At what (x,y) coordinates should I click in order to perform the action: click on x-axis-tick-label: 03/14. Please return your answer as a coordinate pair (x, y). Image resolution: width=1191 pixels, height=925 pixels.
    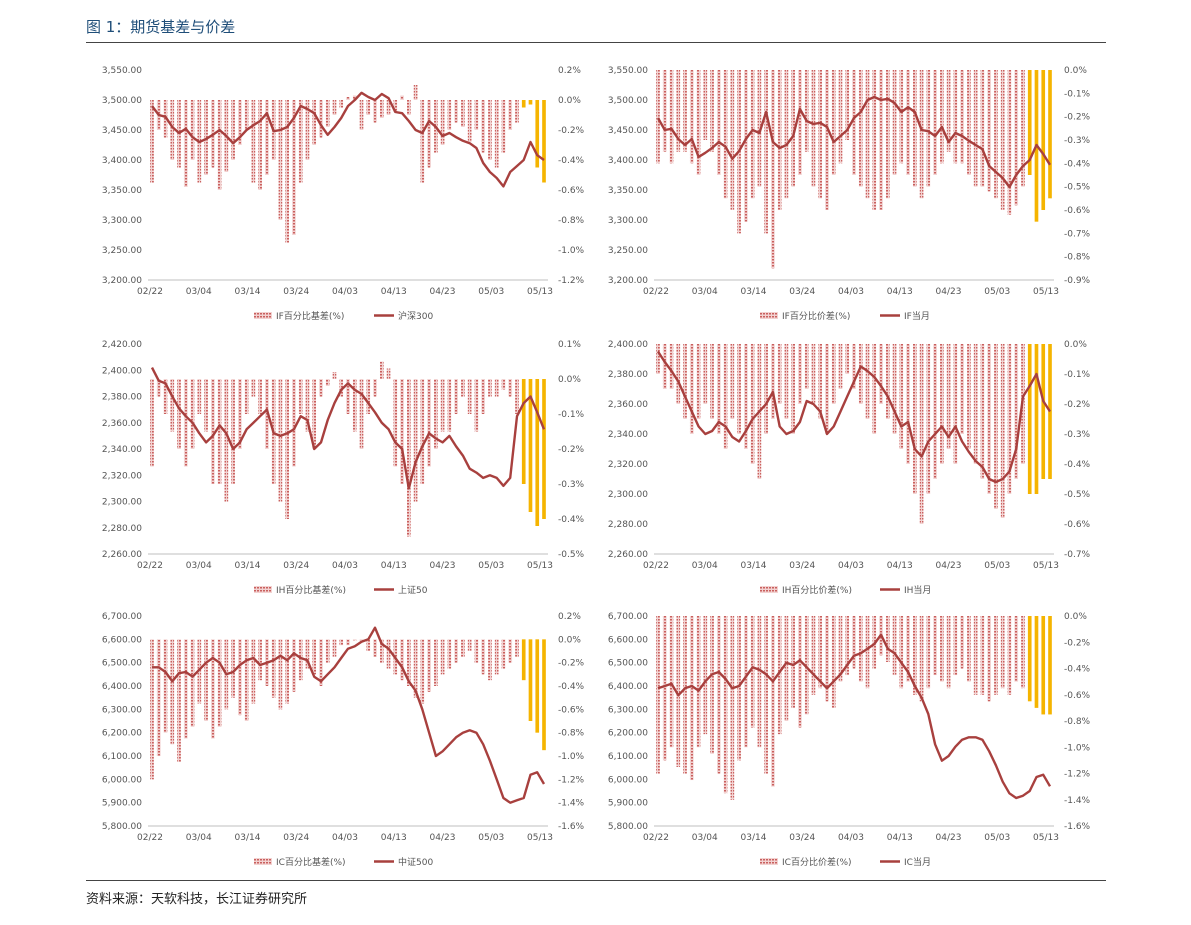
    Looking at the image, I should click on (248, 292).